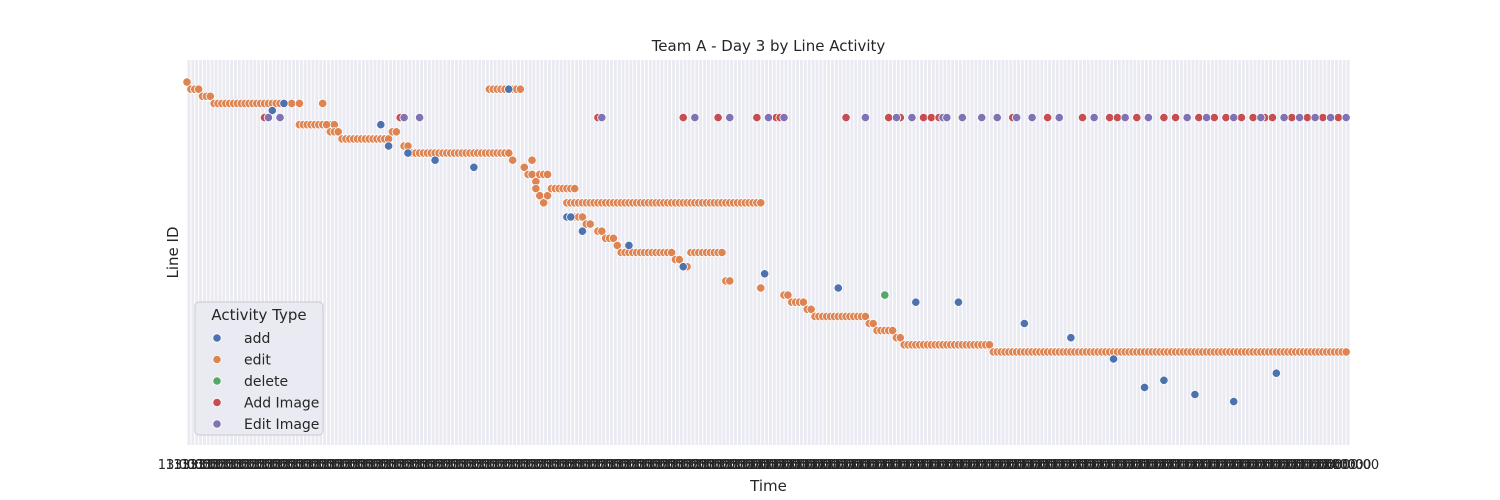  I want to click on x-axis-label: Time, so click(768, 486).